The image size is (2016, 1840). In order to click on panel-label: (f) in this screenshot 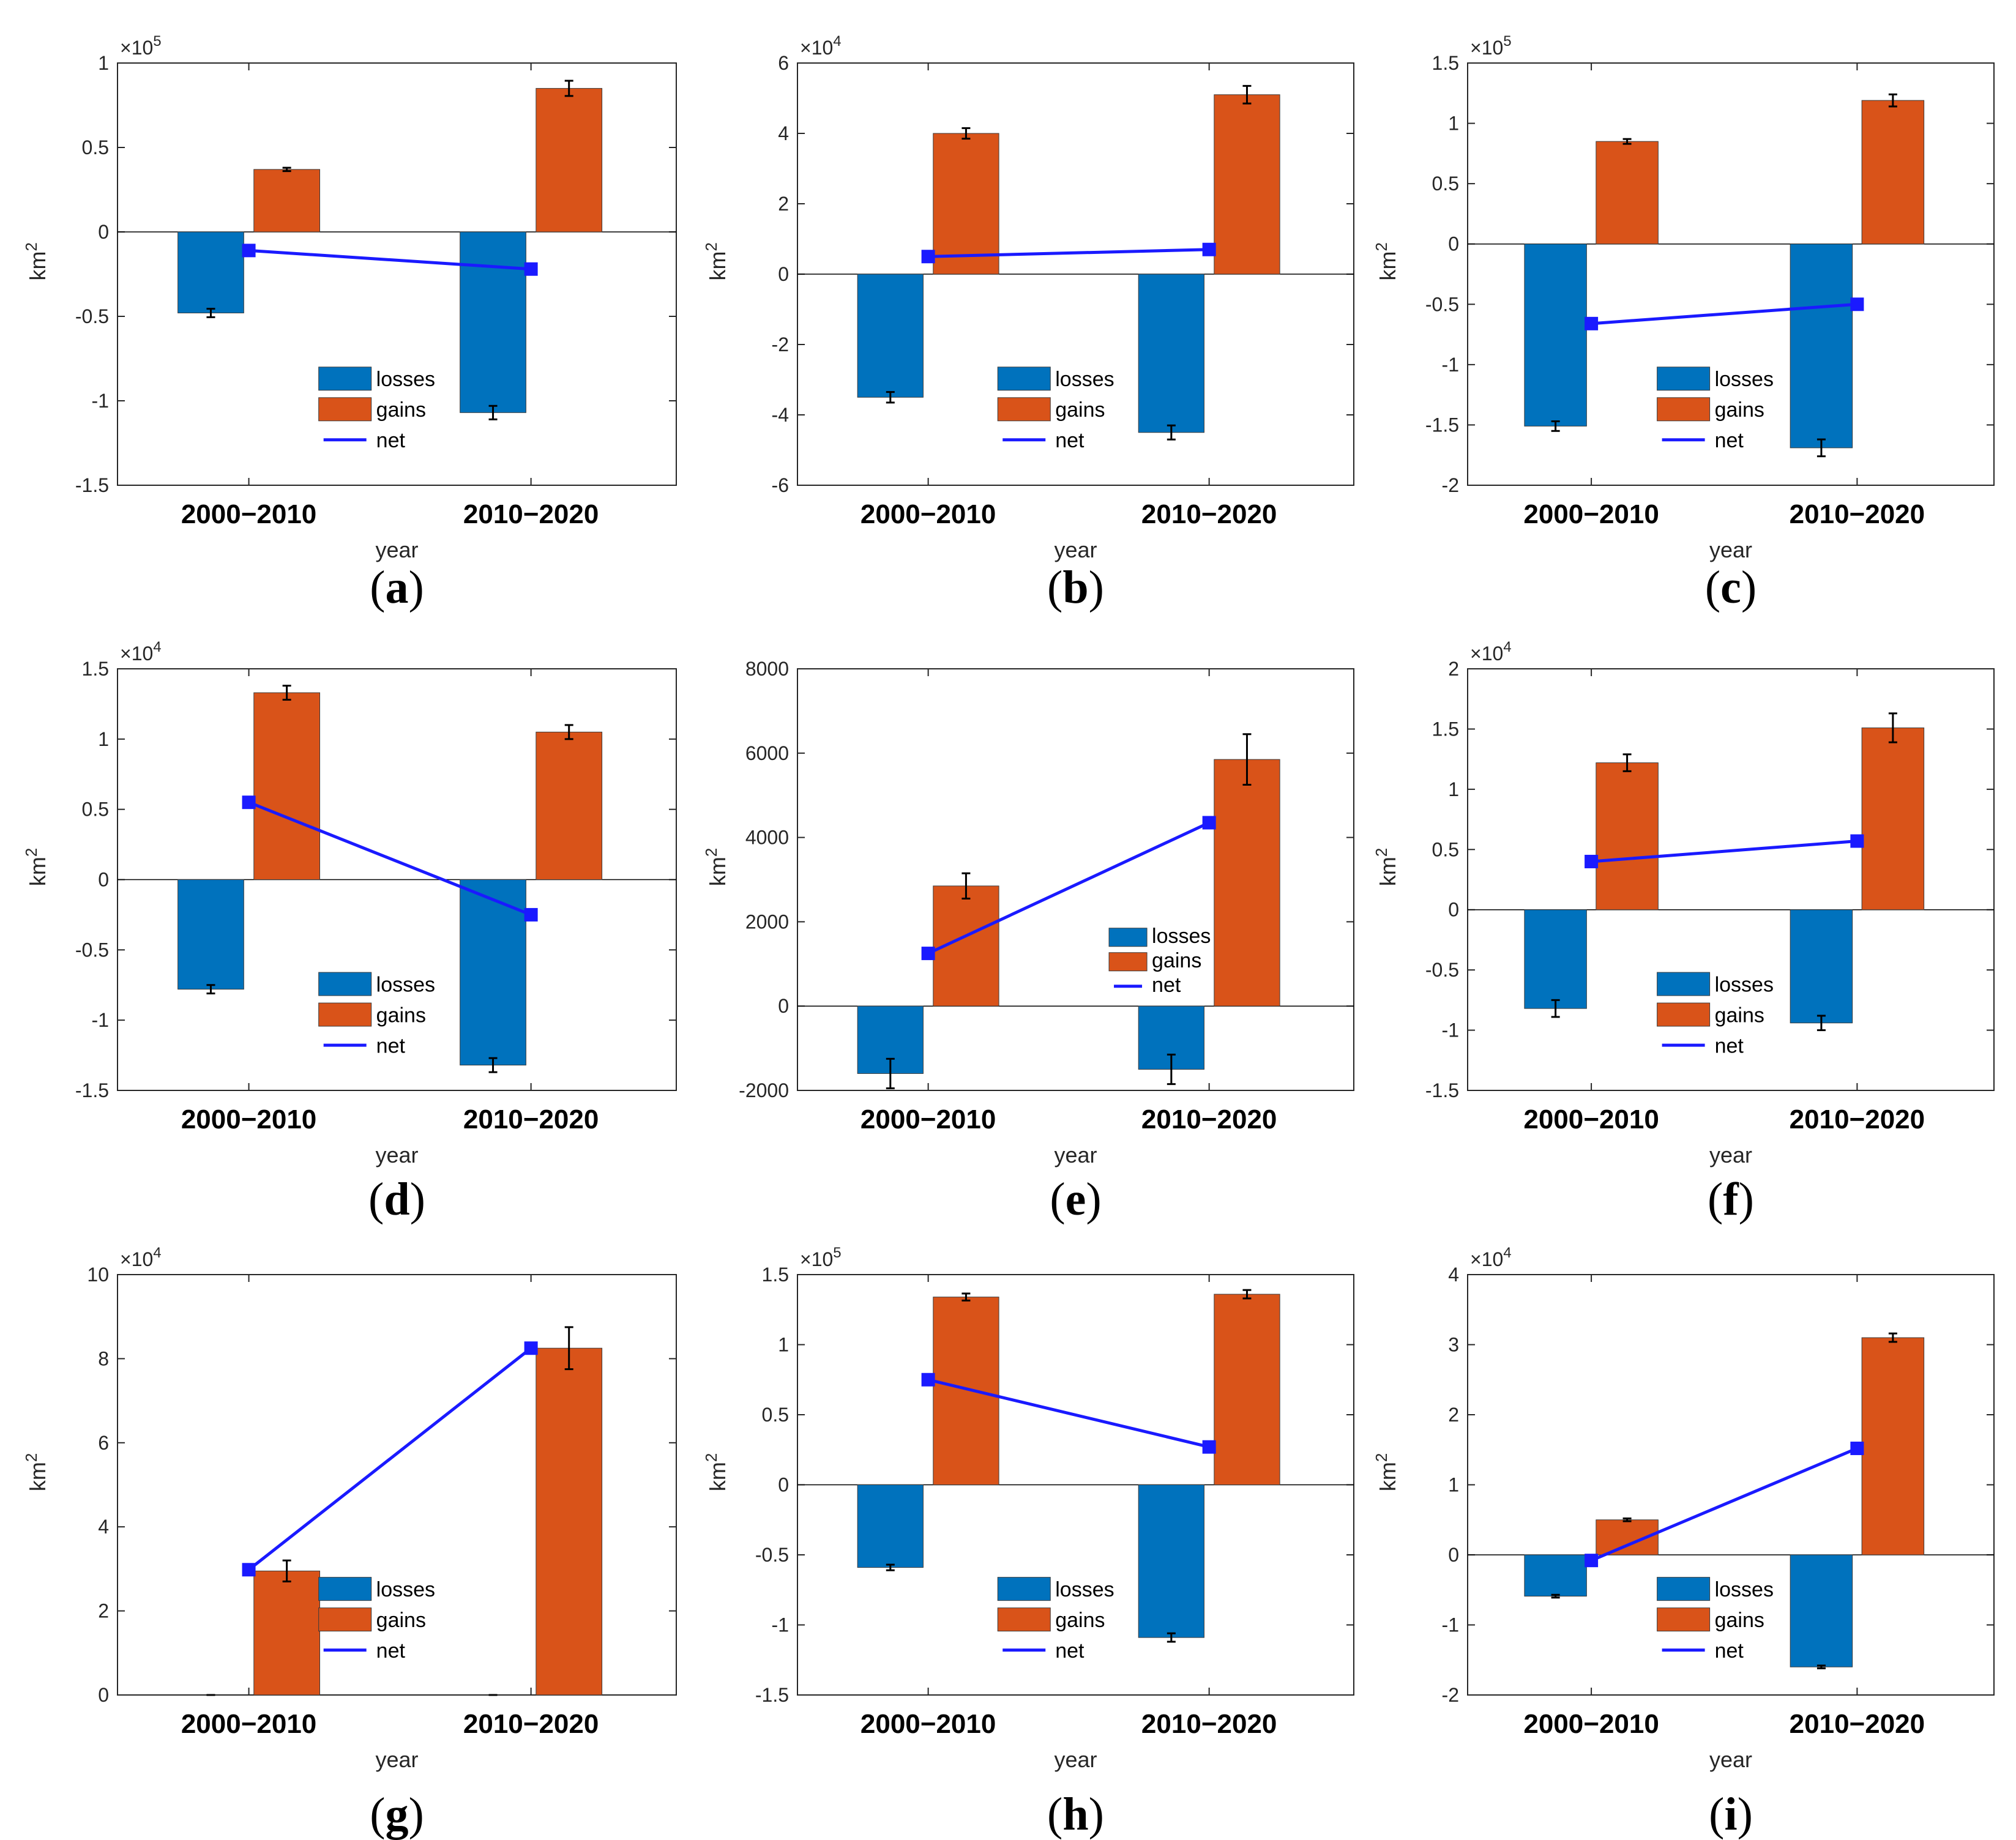, I will do `click(1731, 1199)`.